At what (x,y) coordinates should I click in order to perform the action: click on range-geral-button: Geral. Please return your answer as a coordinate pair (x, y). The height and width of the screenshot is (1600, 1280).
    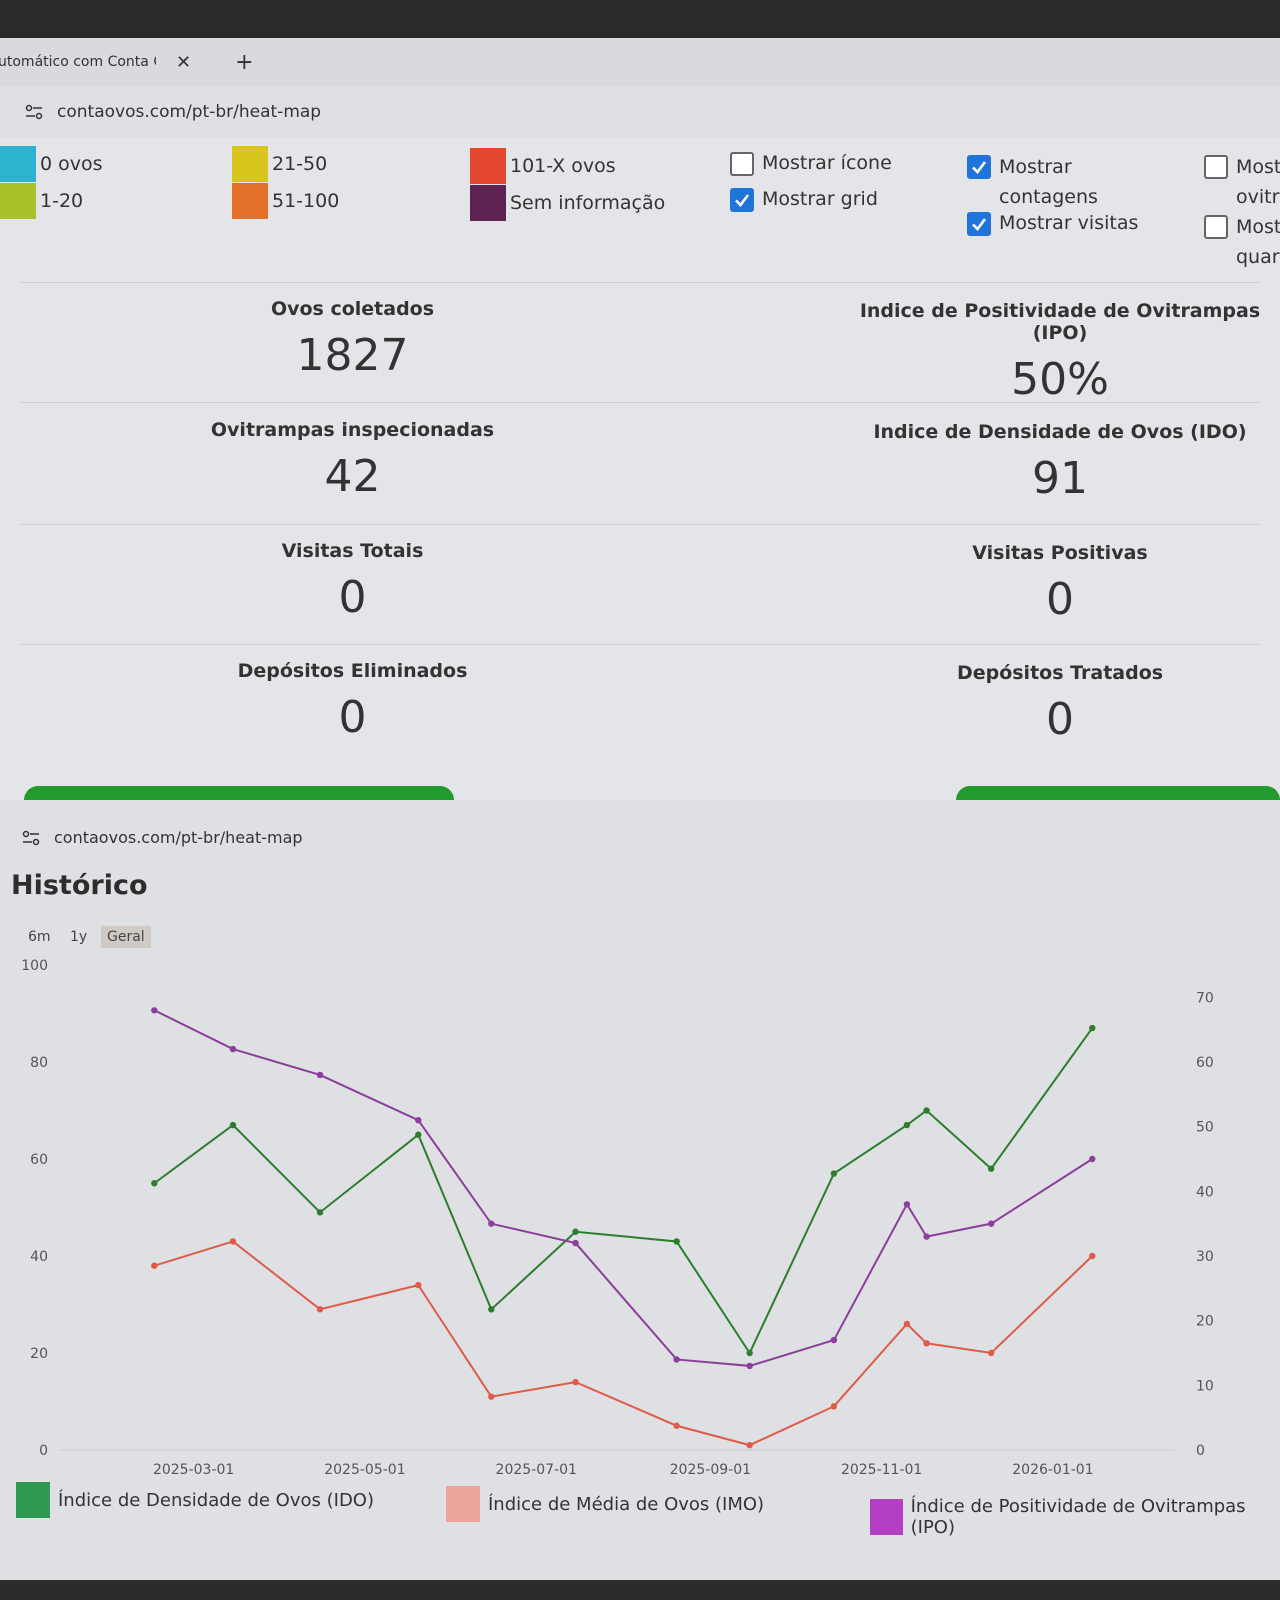
    Looking at the image, I should click on (126, 937).